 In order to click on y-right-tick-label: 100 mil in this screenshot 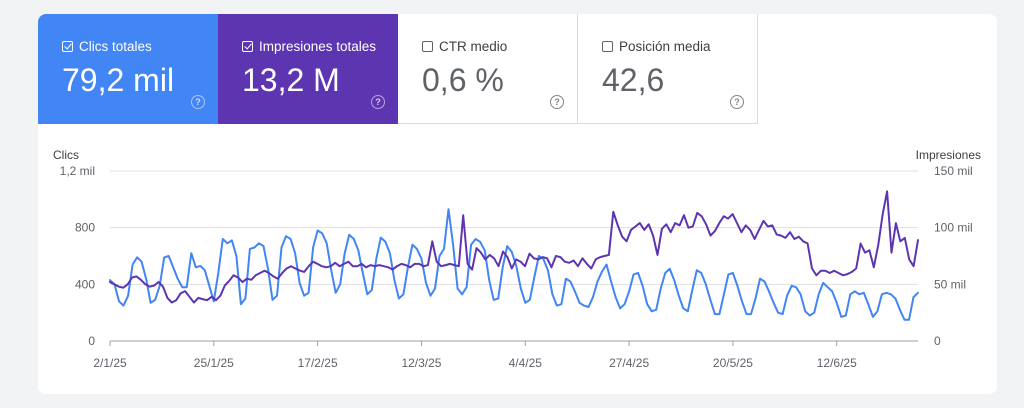, I will do `click(953, 228)`.